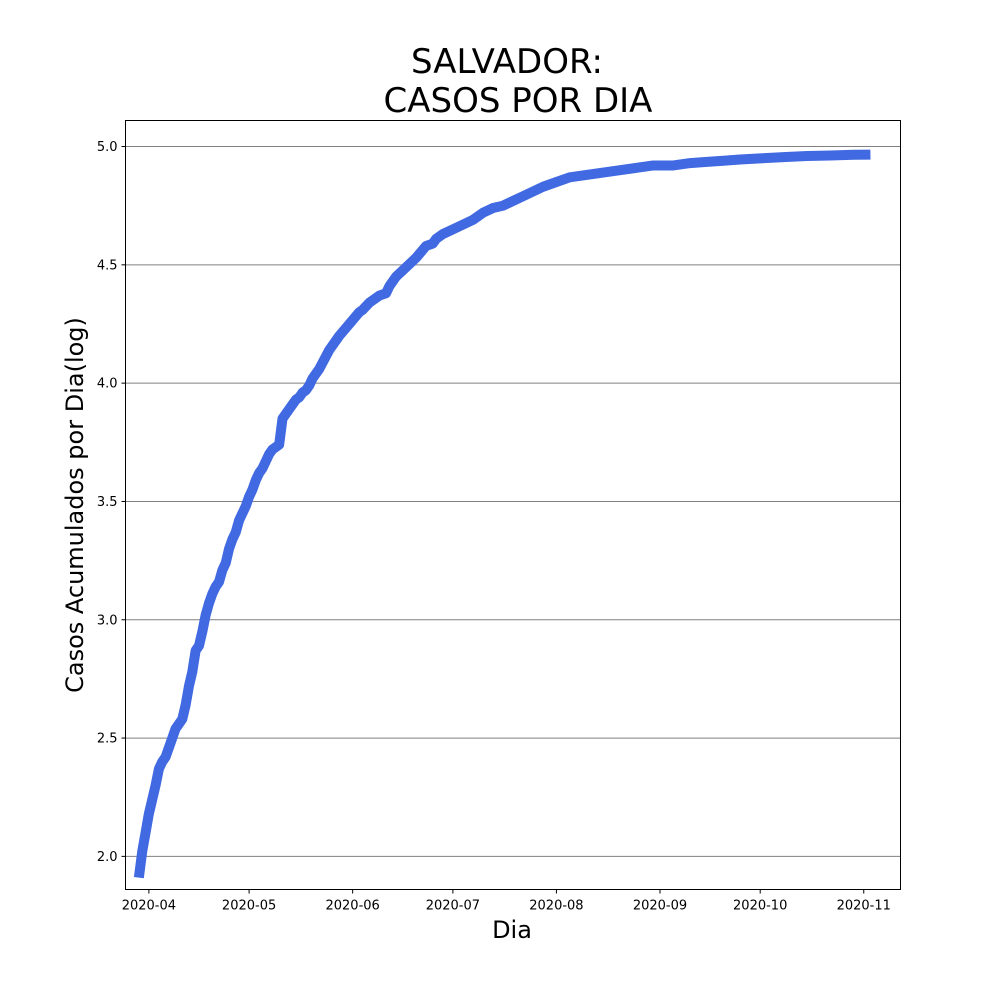 The height and width of the screenshot is (1000, 1000). Describe the element at coordinates (107, 384) in the screenshot. I see `y-tick-label: 4.0` at that location.